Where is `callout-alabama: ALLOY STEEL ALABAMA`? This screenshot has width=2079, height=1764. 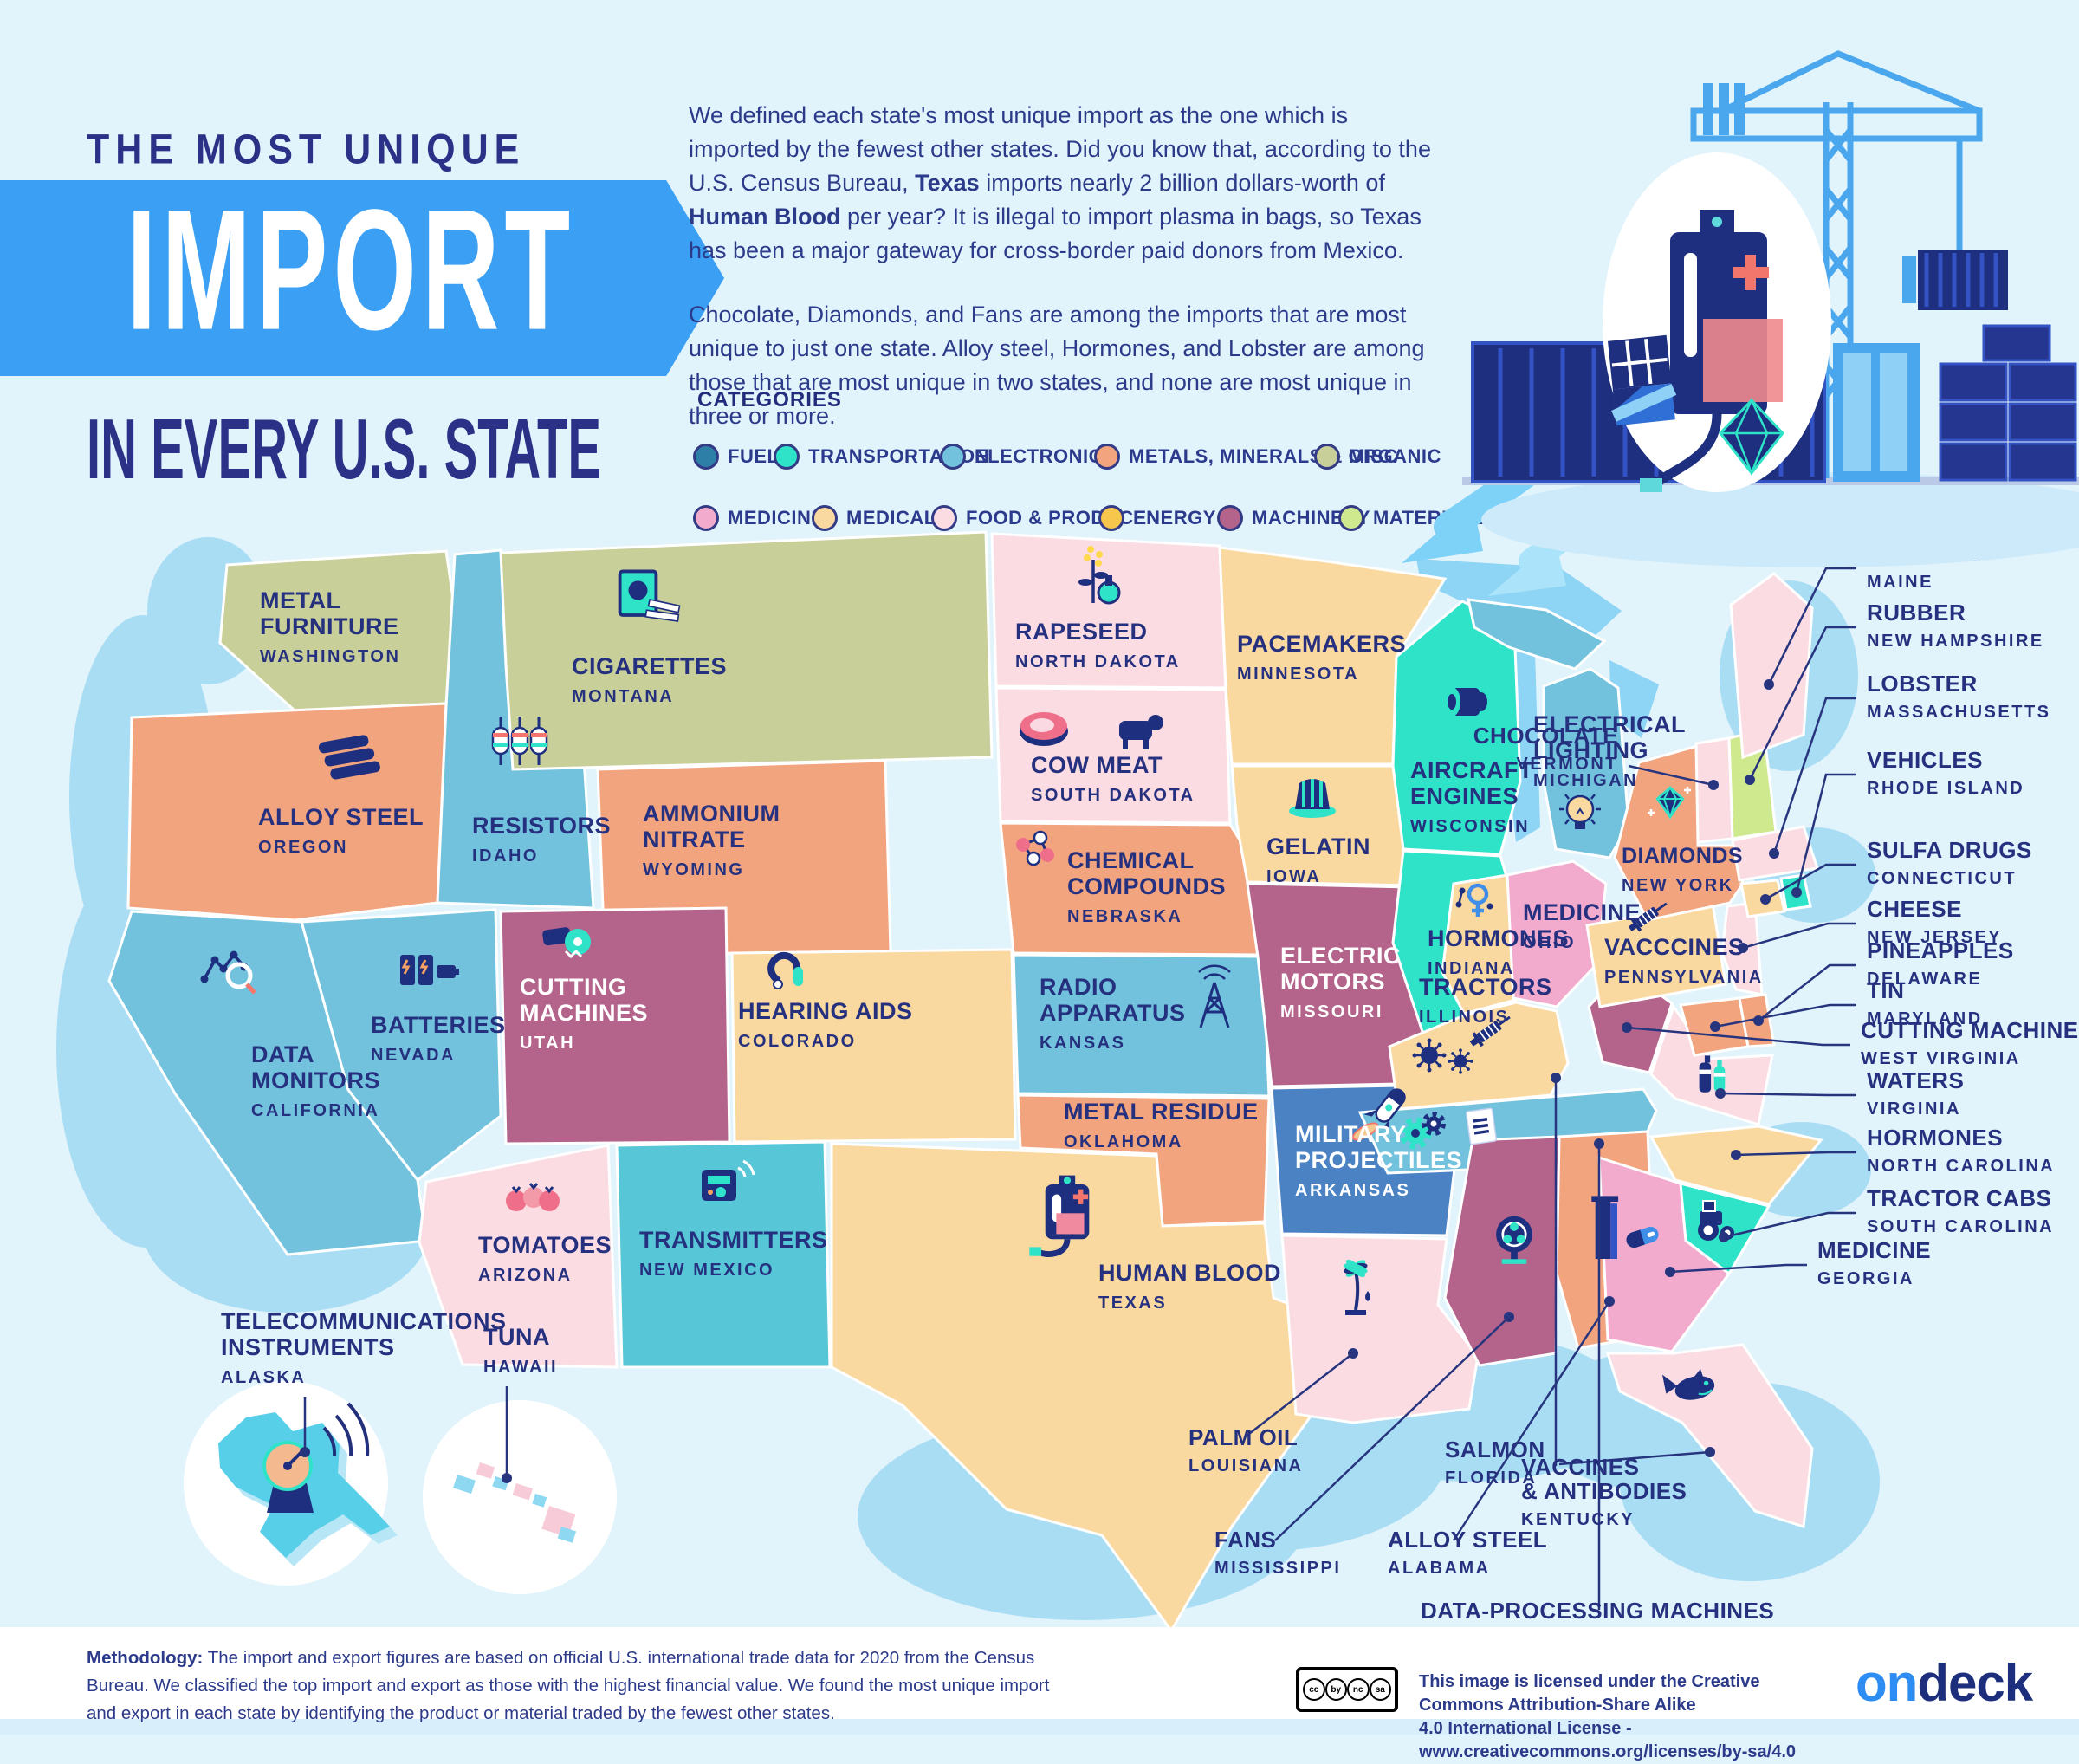 callout-alabama: ALLOY STEEL ALABAMA is located at coordinates (1501, 1437).